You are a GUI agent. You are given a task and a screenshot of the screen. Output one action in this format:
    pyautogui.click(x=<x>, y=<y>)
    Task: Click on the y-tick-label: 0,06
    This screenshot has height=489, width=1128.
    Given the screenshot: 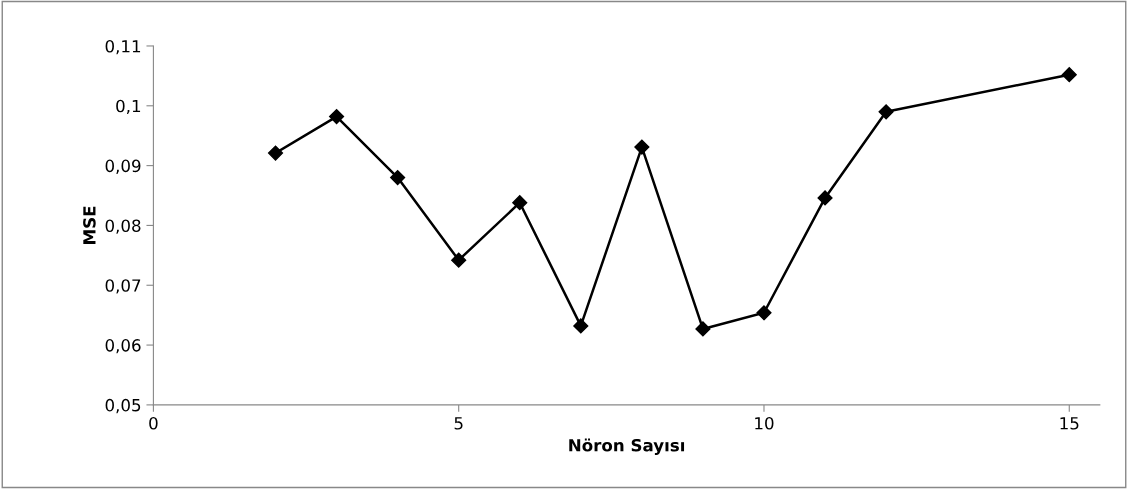 What is the action you would take?
    pyautogui.click(x=123, y=346)
    